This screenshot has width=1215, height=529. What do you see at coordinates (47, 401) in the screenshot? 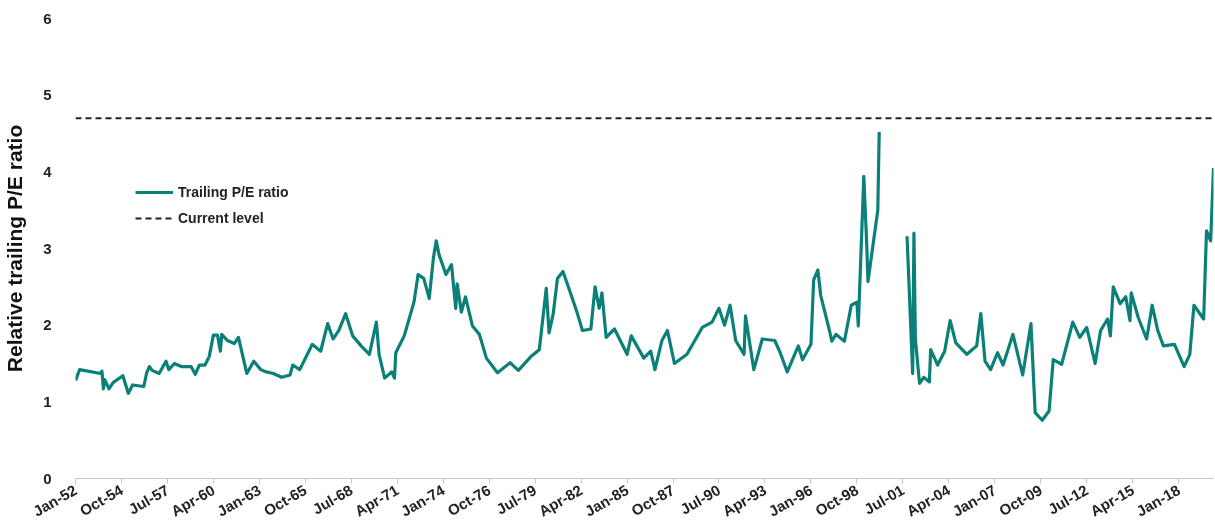
I see `y-tick-label: 1` at bounding box center [47, 401].